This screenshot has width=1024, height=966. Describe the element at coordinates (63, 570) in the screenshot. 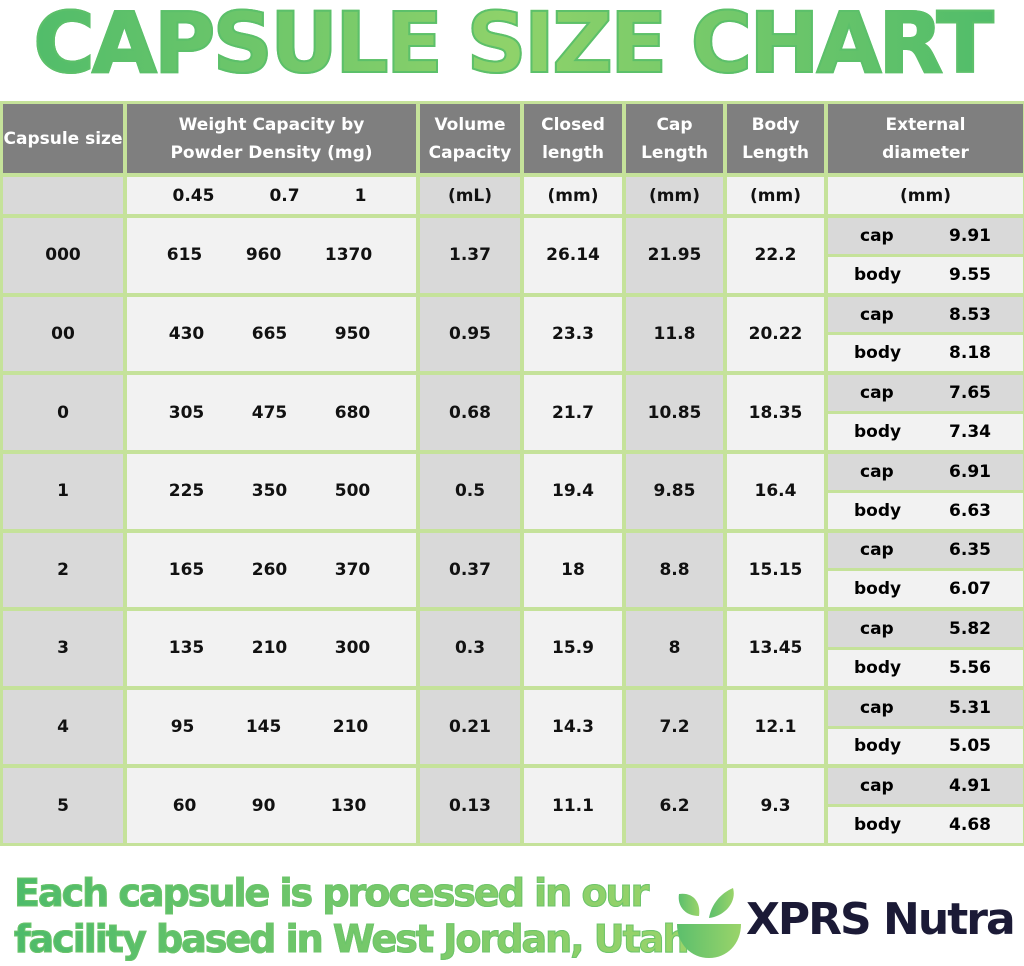

I see `capsule-size-cell: 2` at that location.